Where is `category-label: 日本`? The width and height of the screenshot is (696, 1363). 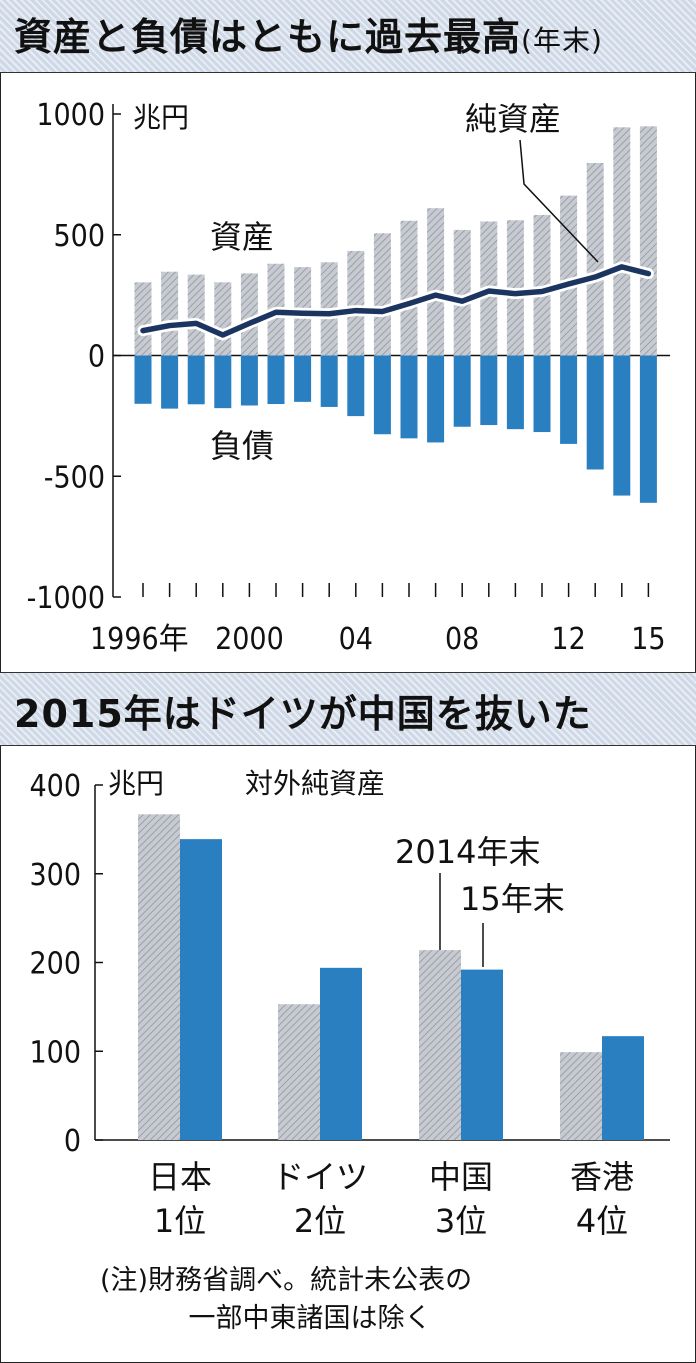
category-label: 日本 is located at coordinates (180, 1177).